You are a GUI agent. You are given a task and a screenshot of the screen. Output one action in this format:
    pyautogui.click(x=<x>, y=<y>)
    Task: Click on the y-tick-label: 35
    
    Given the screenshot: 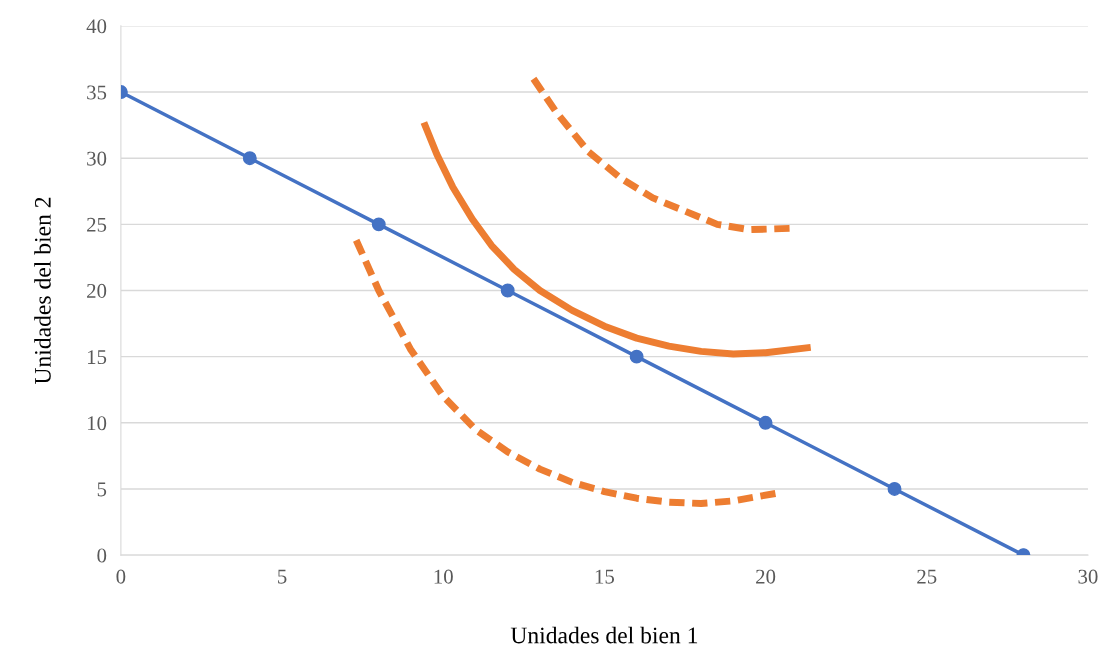 What is the action you would take?
    pyautogui.click(x=97, y=92)
    